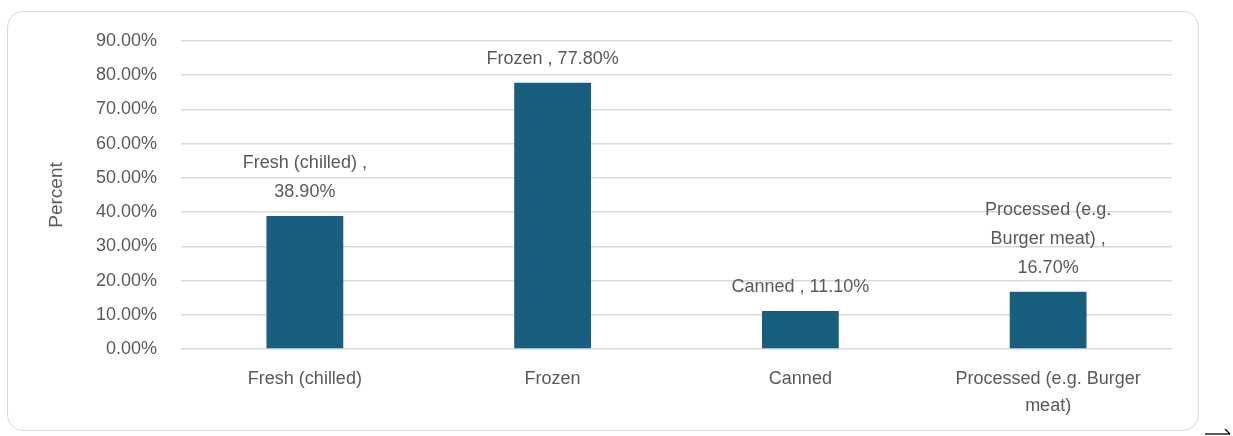  What do you see at coordinates (1048, 392) in the screenshot?
I see `x-tick-label: Processed (e.g. Burger meat)` at bounding box center [1048, 392].